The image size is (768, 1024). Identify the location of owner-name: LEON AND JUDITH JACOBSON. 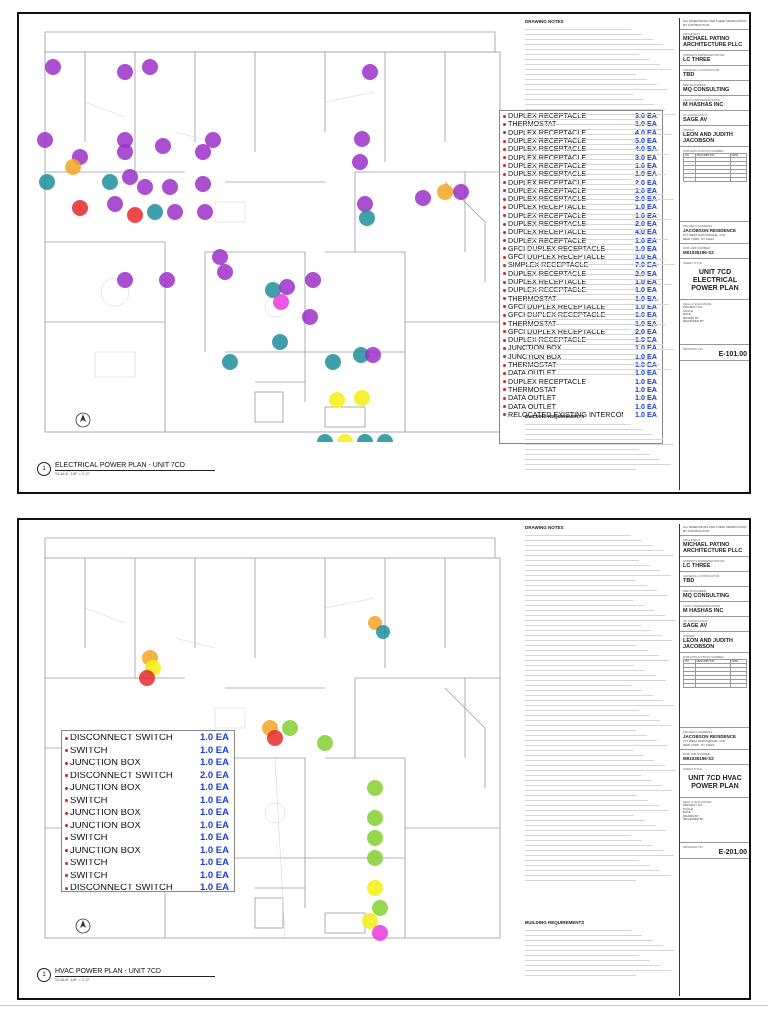
(708, 138).